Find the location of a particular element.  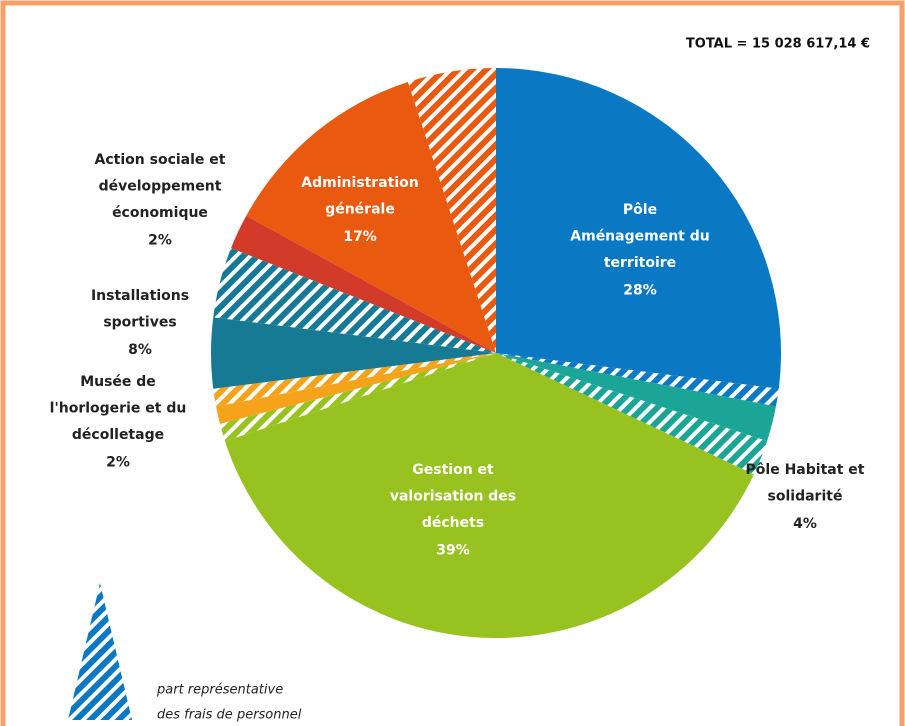

slice-label: décolletage is located at coordinates (118, 435).